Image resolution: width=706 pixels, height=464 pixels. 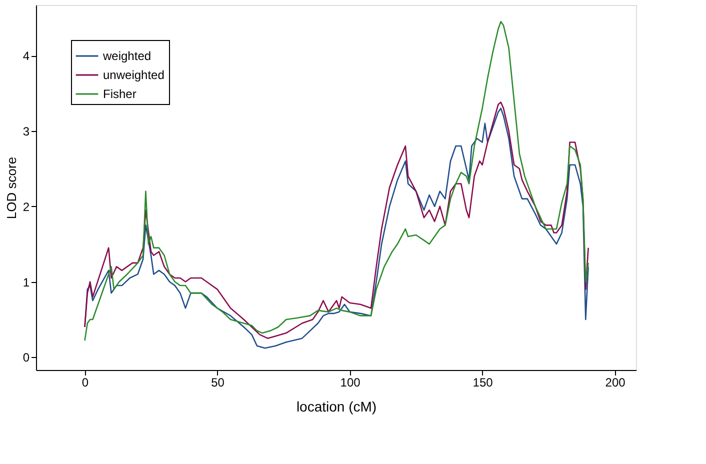 I want to click on x-tick-label: 50, so click(x=218, y=383).